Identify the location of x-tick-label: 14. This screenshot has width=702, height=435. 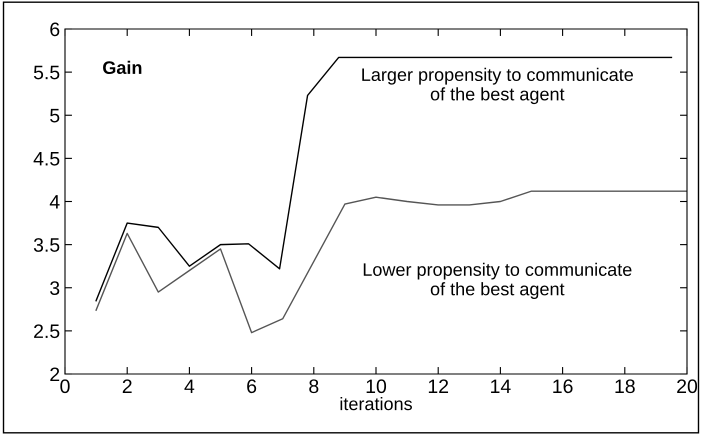
(501, 386).